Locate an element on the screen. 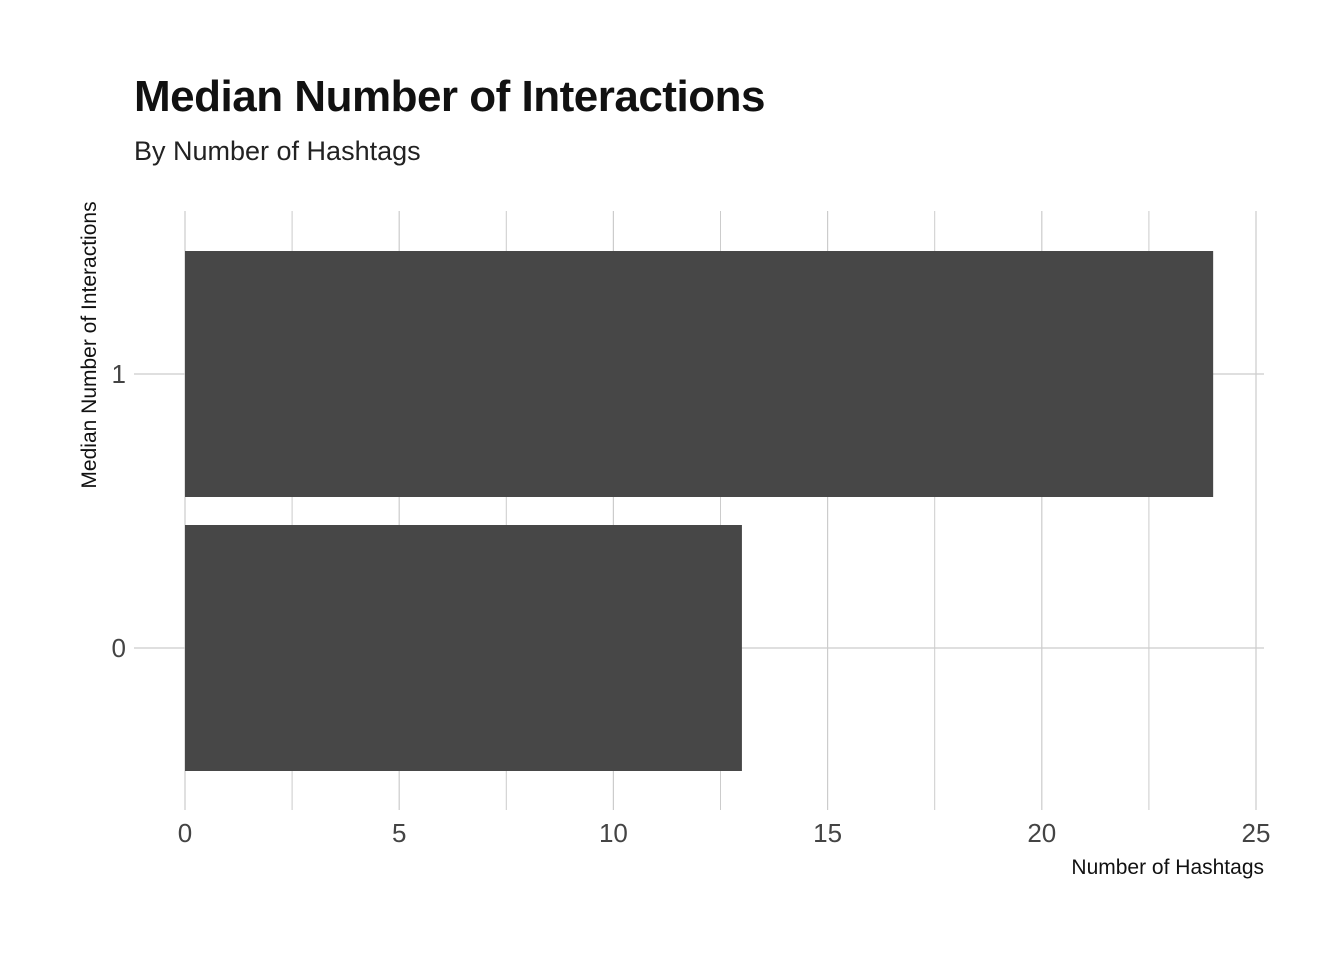 This screenshot has height=960, width=1344. y-axis-title: Median Number of Interactions is located at coordinates (89, 344).